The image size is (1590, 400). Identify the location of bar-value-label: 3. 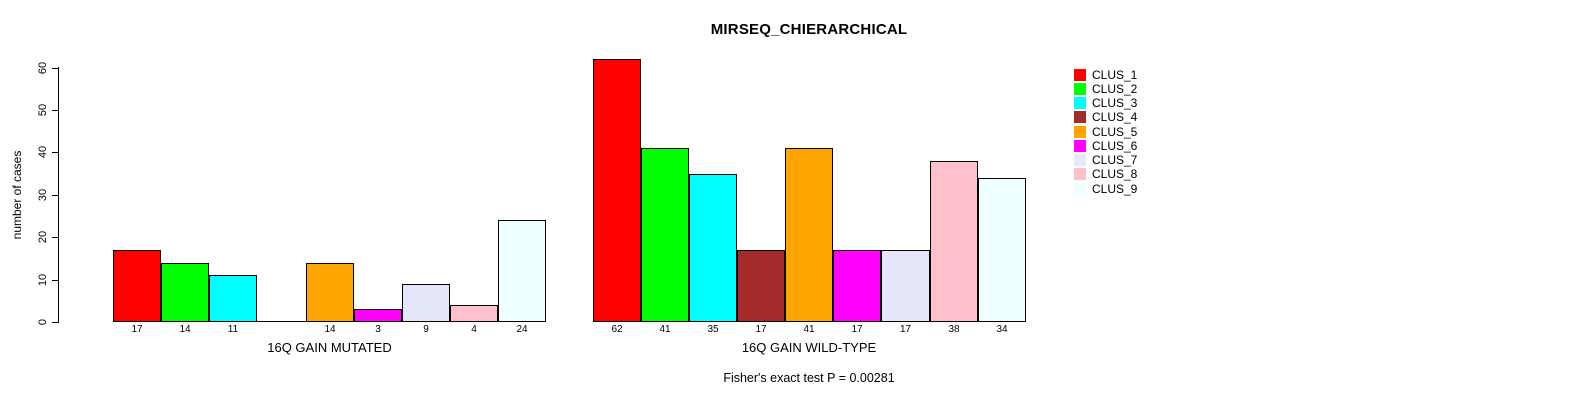
(378, 329).